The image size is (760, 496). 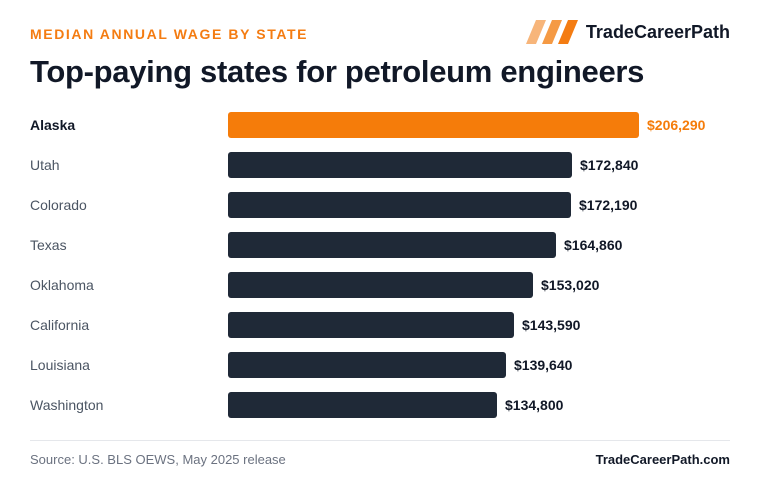 I want to click on brand-stripes-icon, so click(x=551, y=32).